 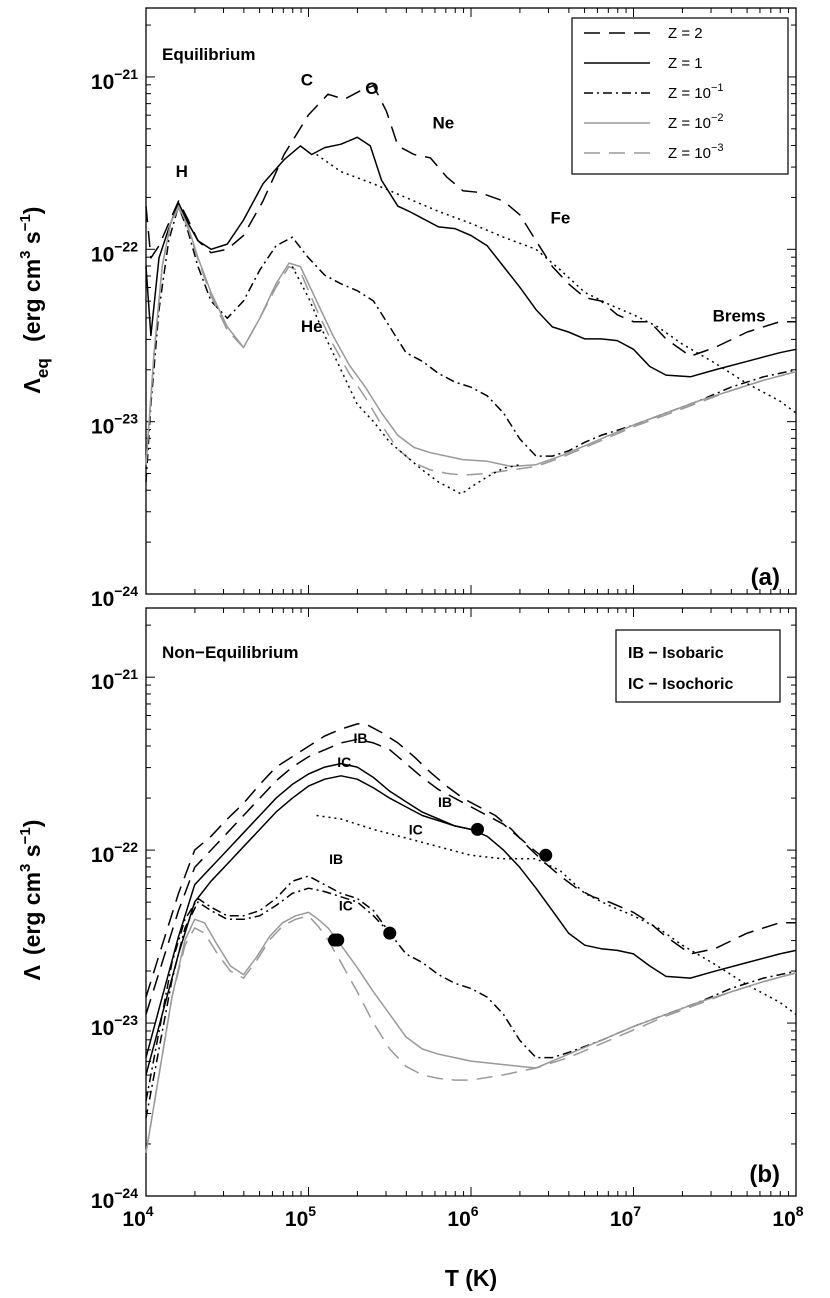 I want to click on legend-label-z-1: Z = 1, so click(x=685, y=63).